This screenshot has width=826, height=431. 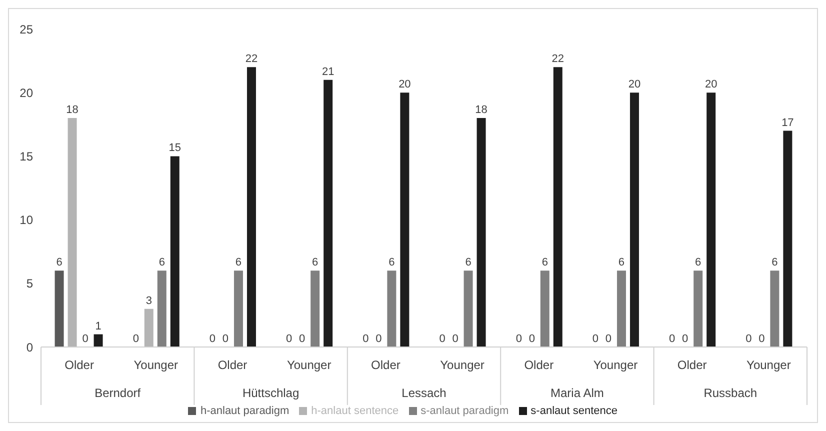 I want to click on text: Lessach, so click(x=424, y=393).